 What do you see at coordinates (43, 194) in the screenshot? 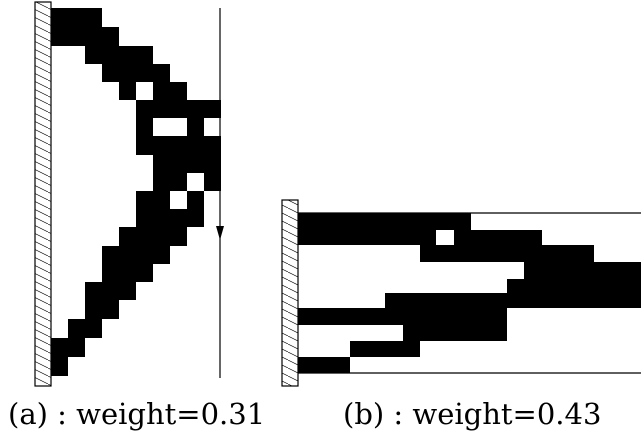
I see `fixed-support-a` at bounding box center [43, 194].